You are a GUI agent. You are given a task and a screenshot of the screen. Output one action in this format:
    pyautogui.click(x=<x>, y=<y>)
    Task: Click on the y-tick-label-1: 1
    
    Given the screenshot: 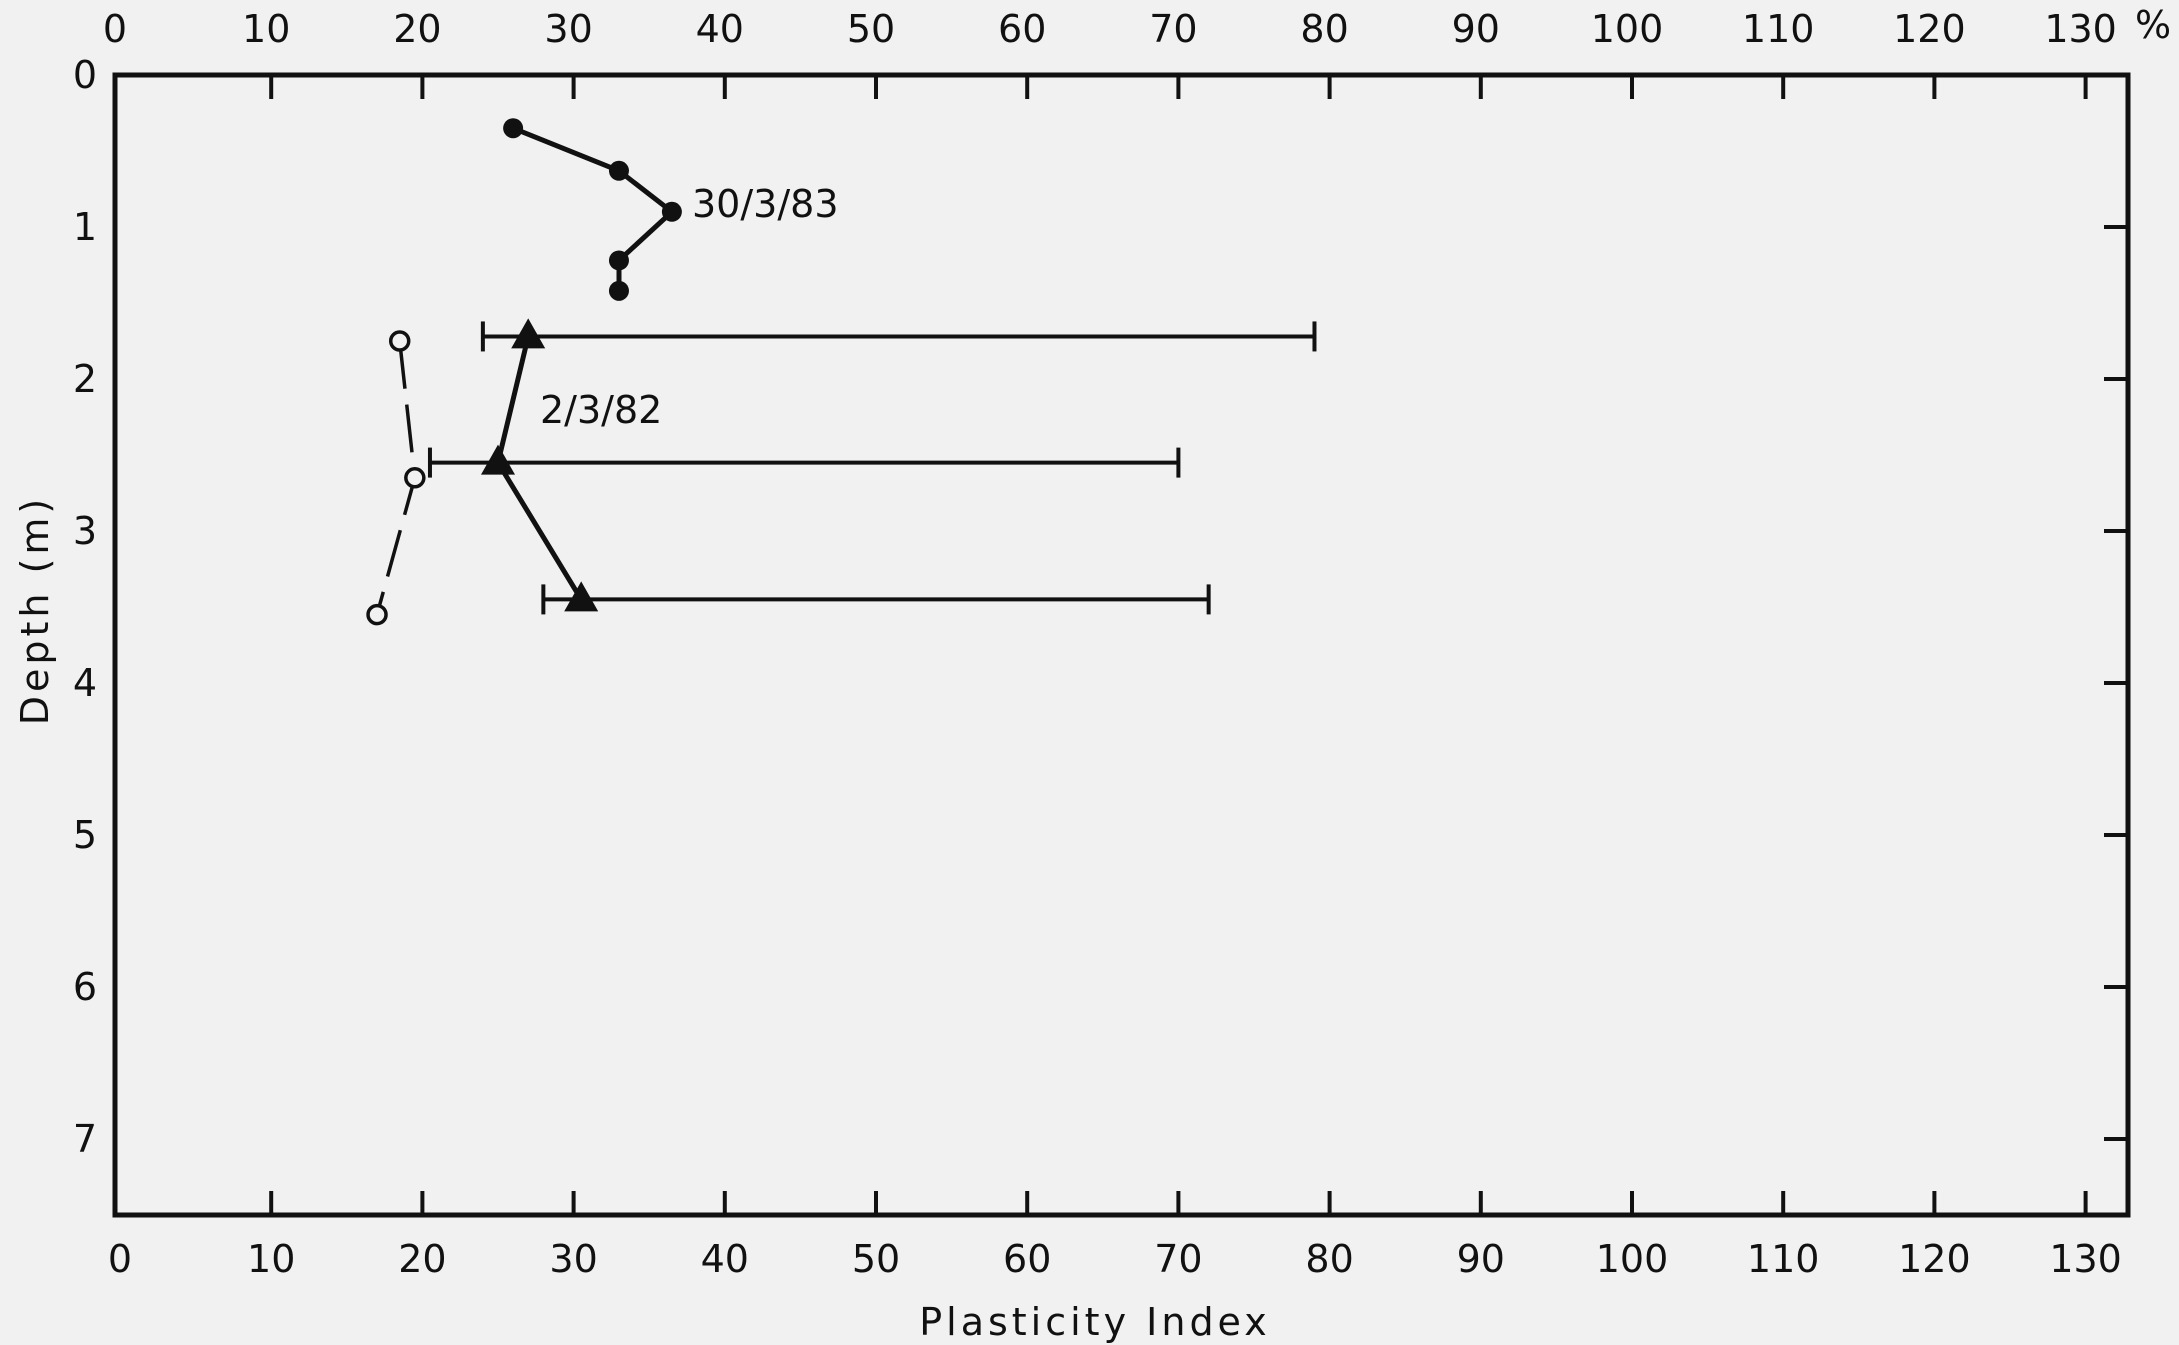 What is the action you would take?
    pyautogui.click(x=85, y=227)
    